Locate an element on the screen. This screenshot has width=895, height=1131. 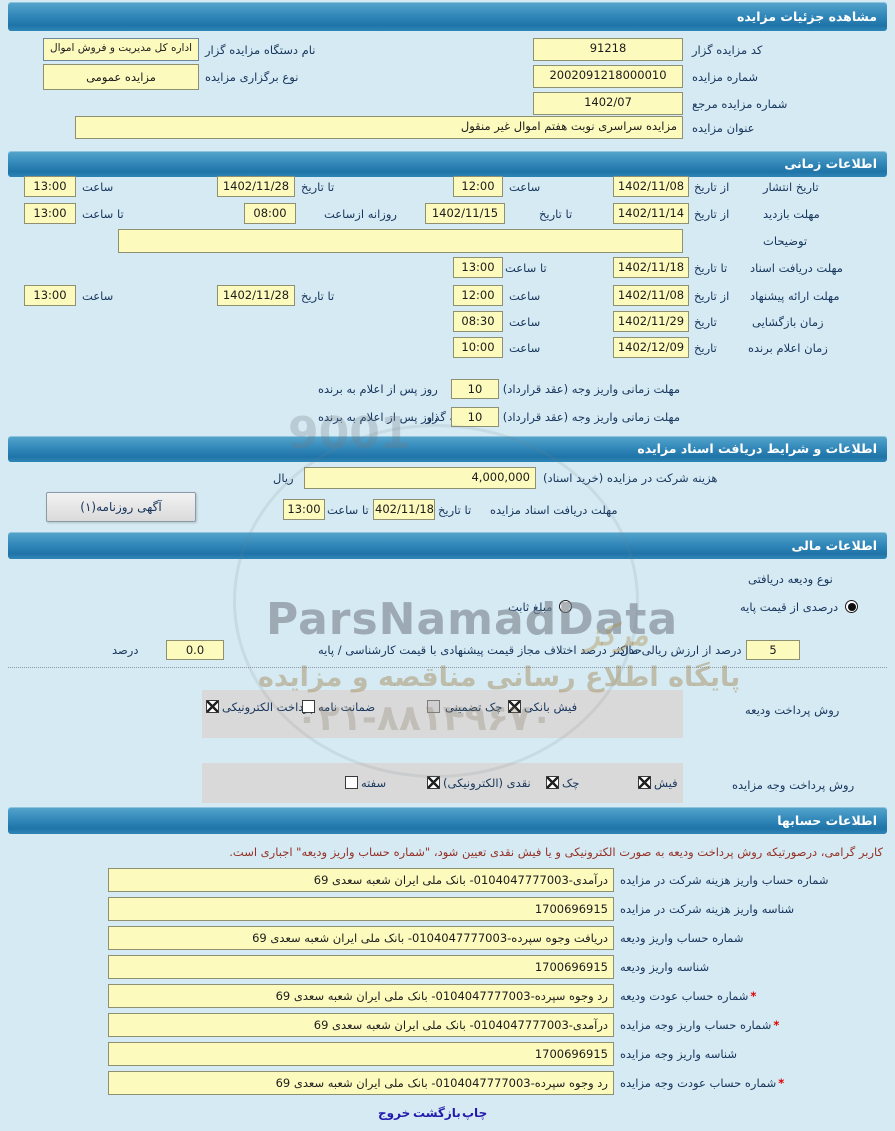
visit-to-time-field: 13:00 is located at coordinates (50, 213).